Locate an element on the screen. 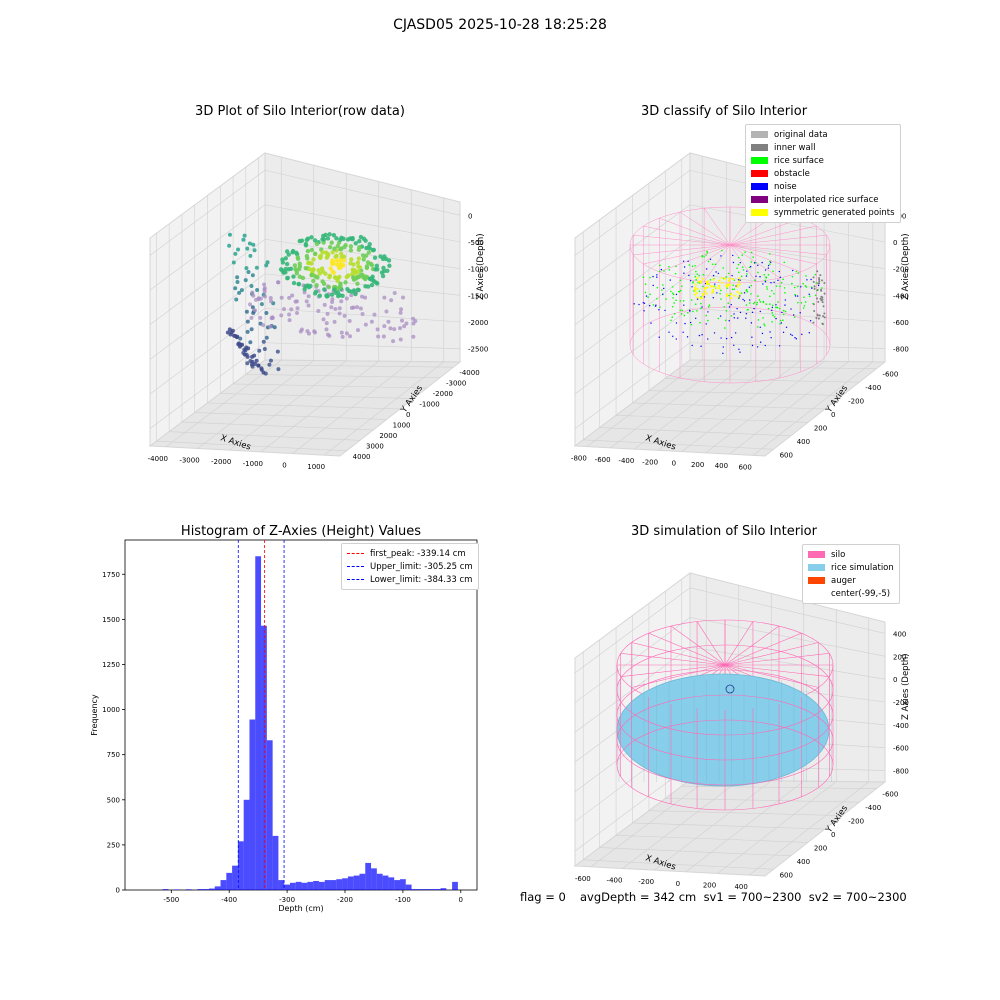 This screenshot has height=1000, width=1000. legend-swatch is located at coordinates (355, 553).